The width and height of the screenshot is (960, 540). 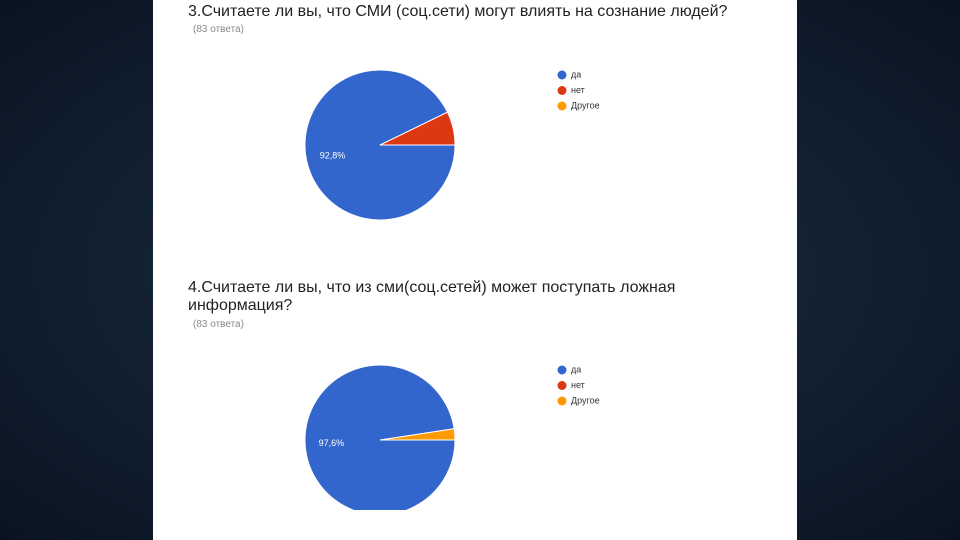 What do you see at coordinates (332, 443) in the screenshot?
I see `value-label: 97,6%` at bounding box center [332, 443].